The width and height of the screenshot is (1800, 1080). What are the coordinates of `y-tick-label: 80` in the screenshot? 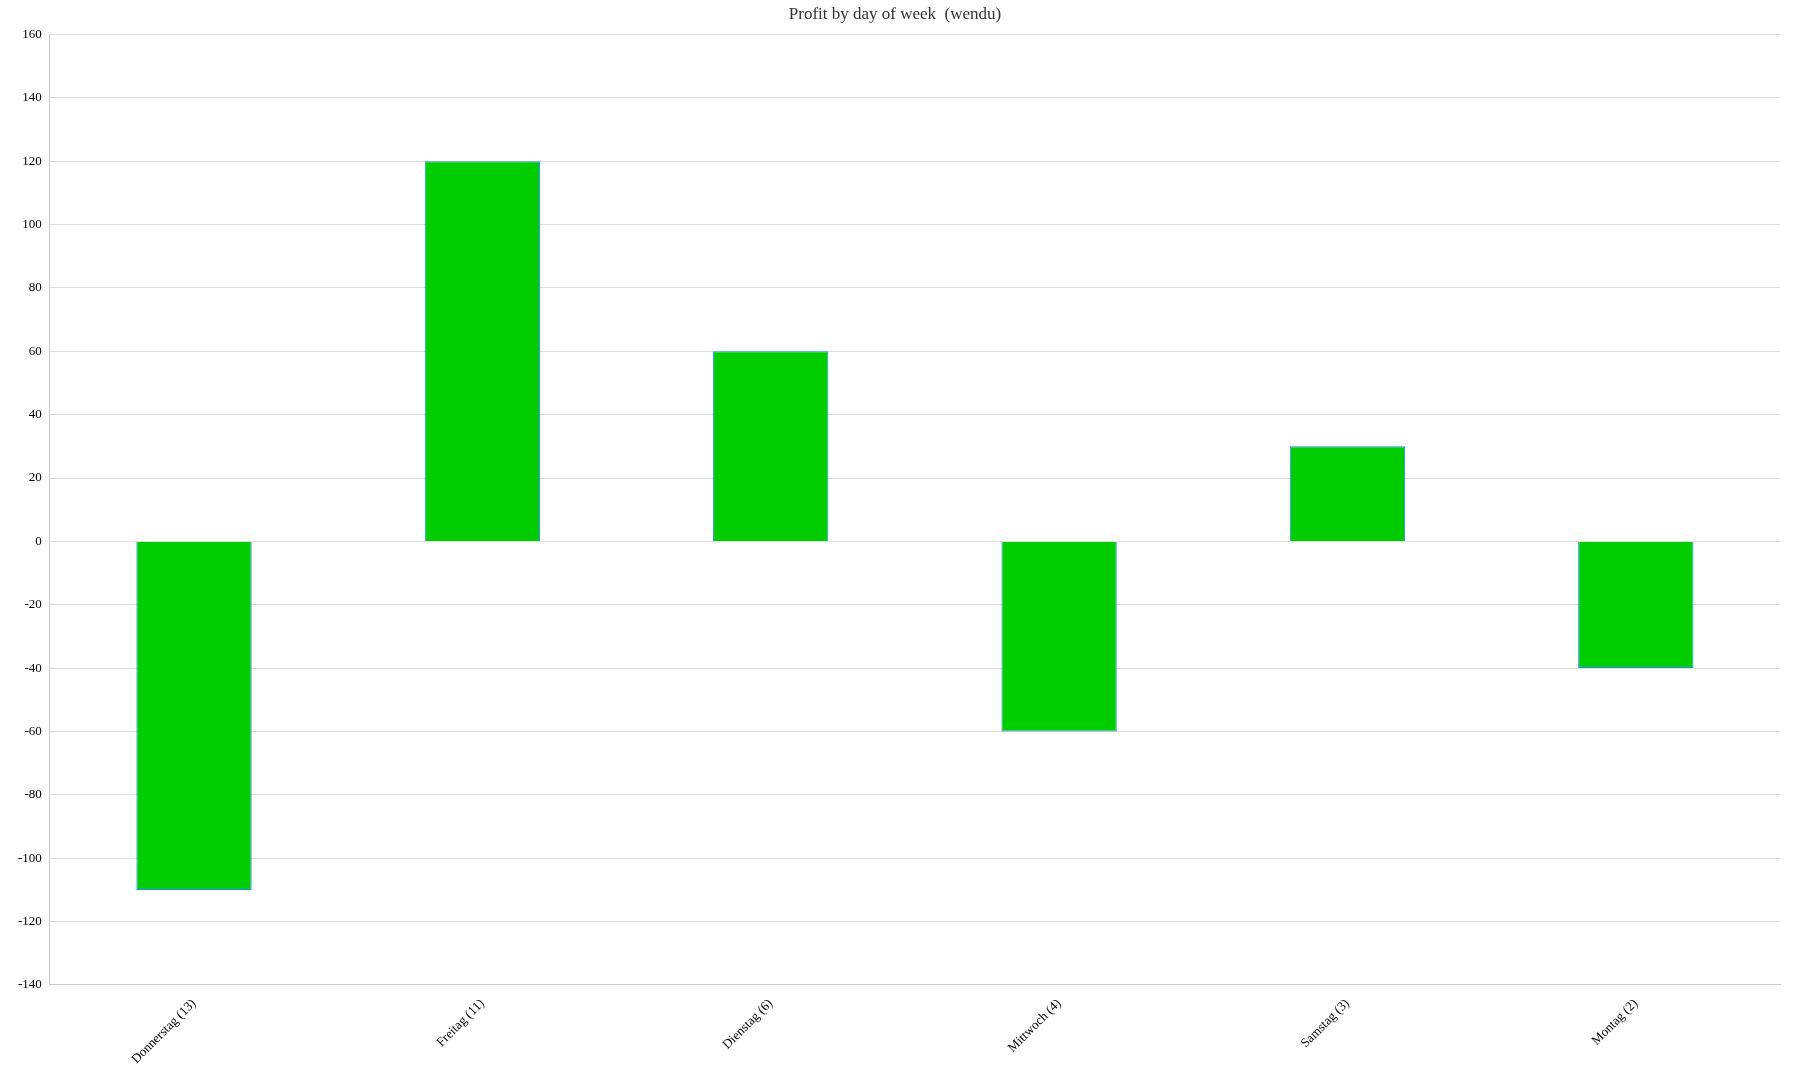 It's located at (35, 287).